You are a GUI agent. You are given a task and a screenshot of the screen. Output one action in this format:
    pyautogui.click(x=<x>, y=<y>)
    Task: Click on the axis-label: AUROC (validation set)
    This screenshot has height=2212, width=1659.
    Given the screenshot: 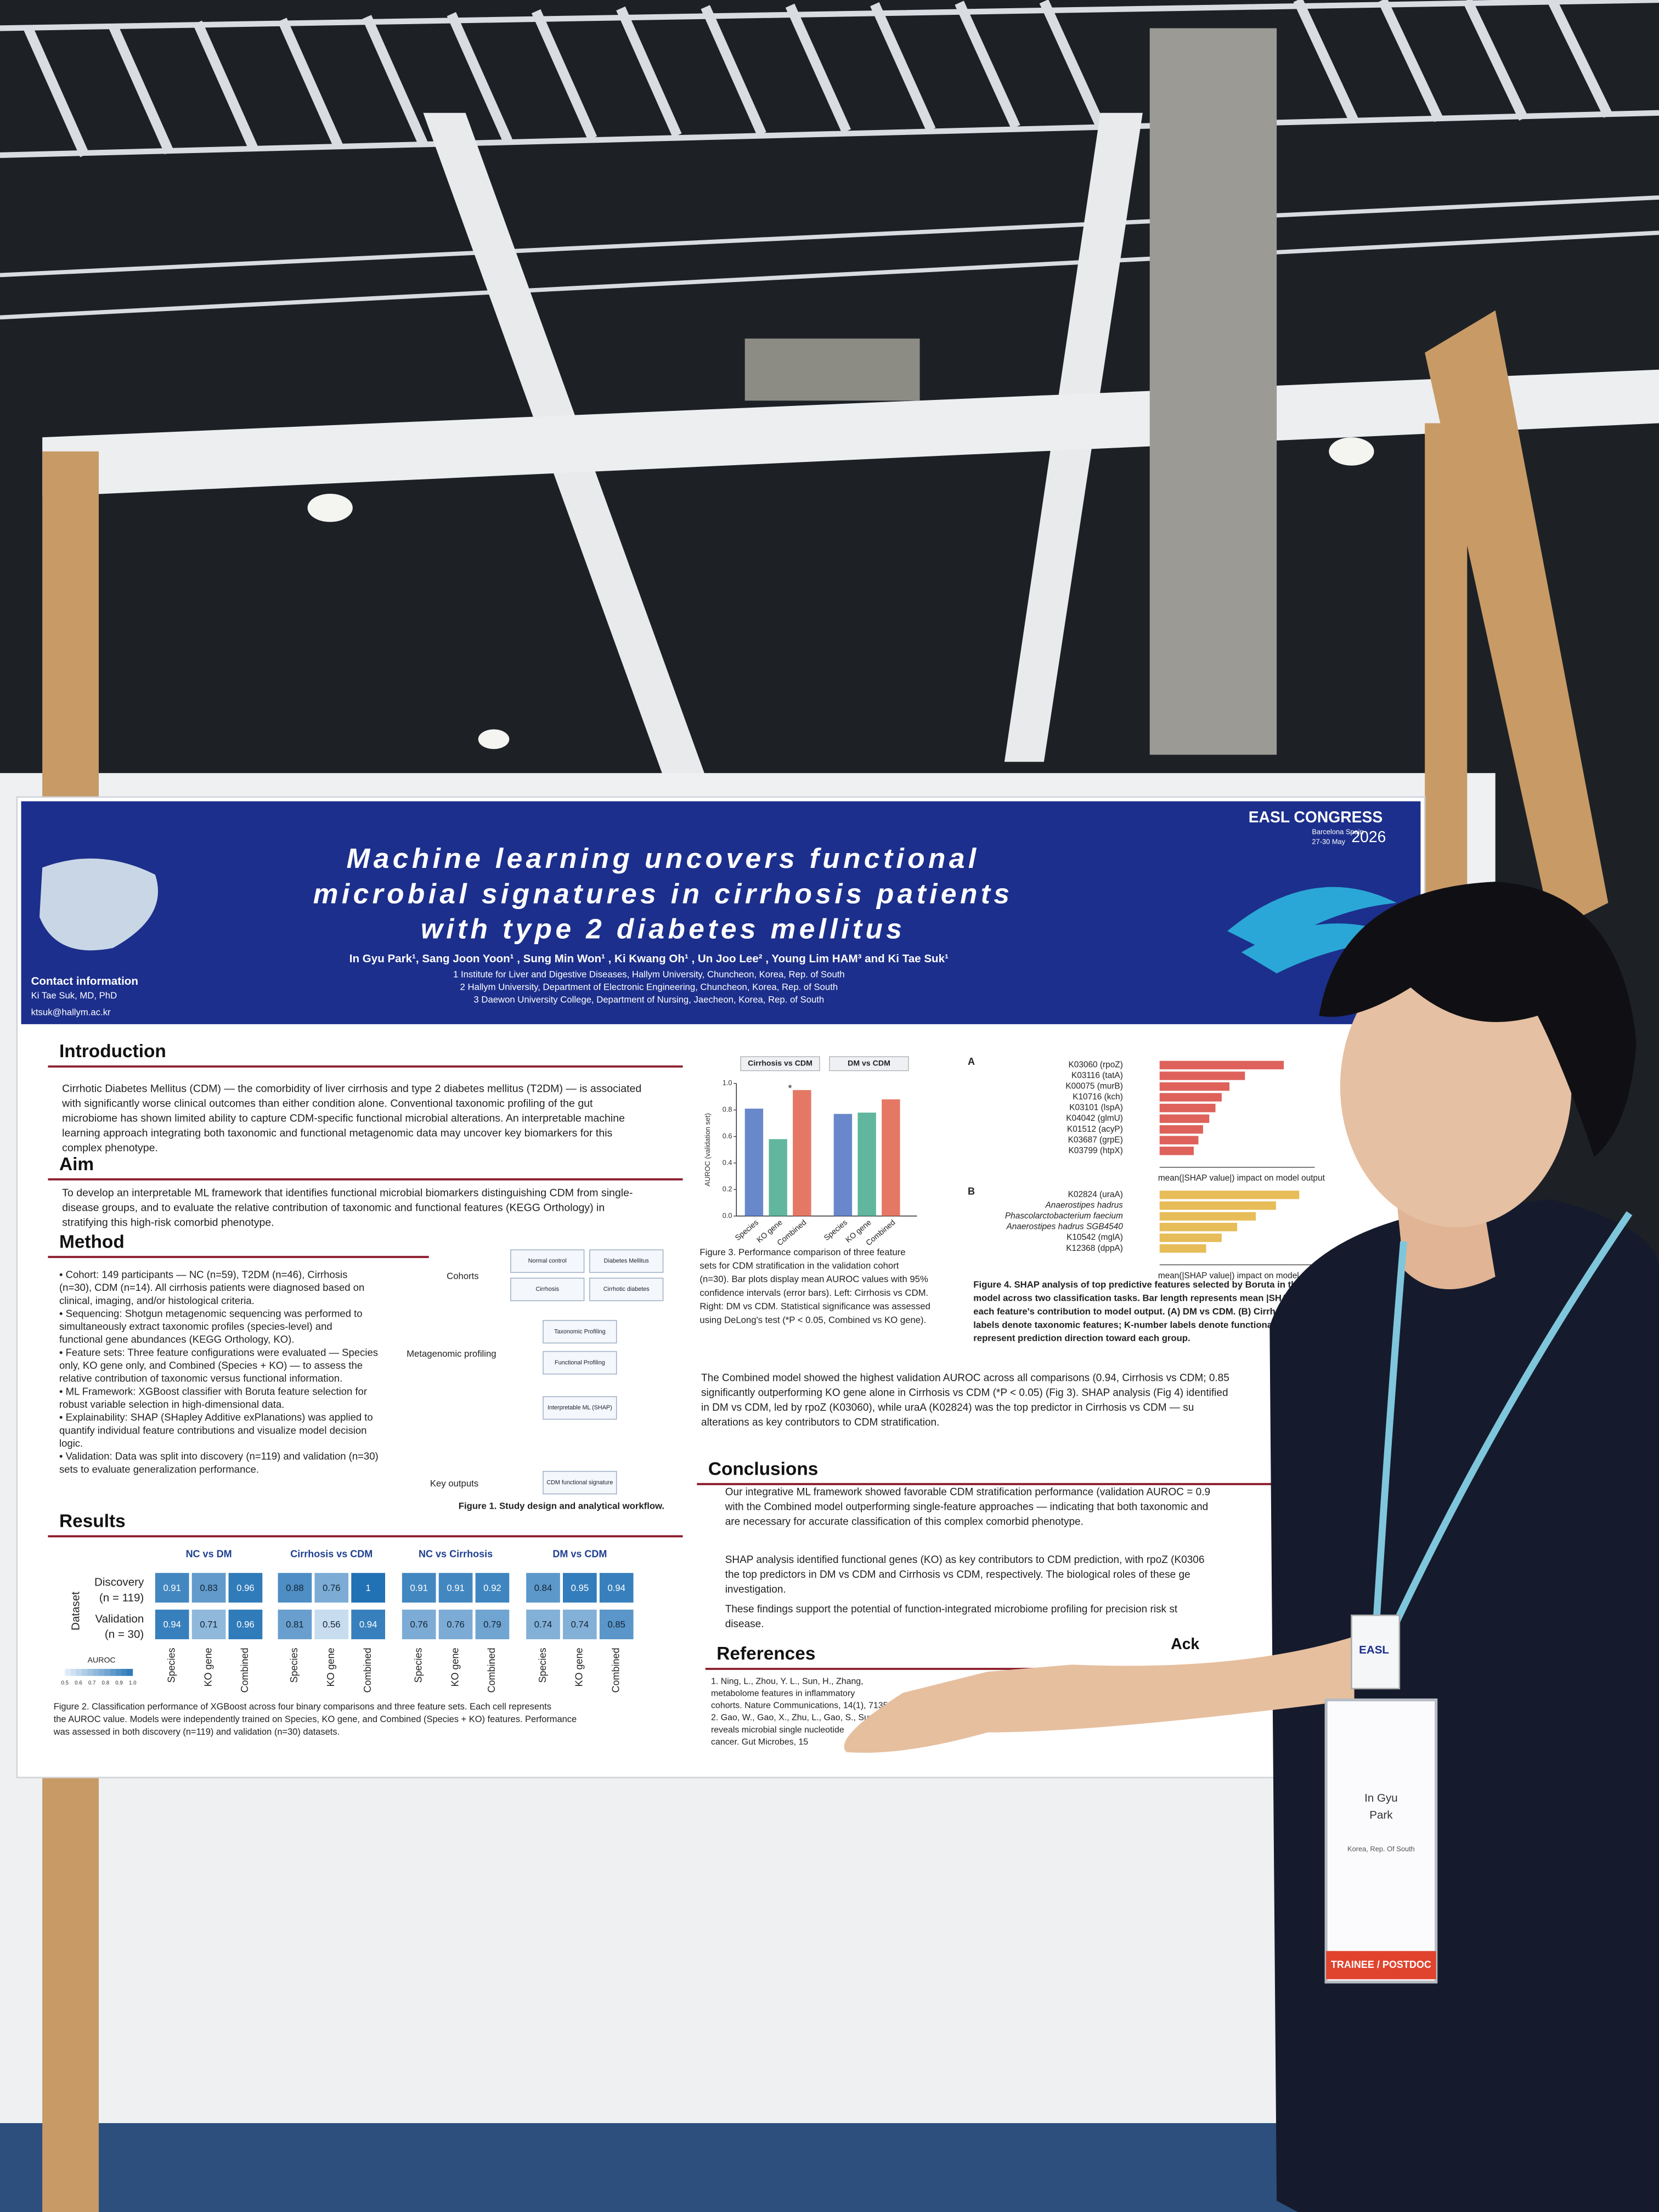 What is the action you would take?
    pyautogui.click(x=708, y=1149)
    